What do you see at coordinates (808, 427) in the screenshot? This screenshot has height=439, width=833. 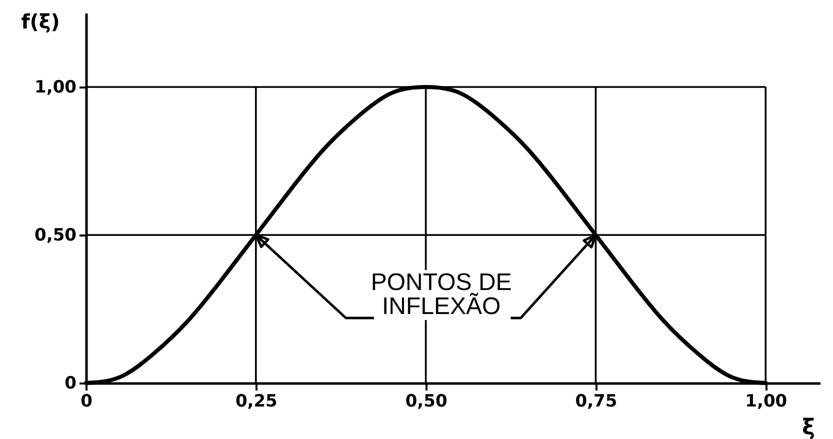 I see `x-axis-title: ξ` at bounding box center [808, 427].